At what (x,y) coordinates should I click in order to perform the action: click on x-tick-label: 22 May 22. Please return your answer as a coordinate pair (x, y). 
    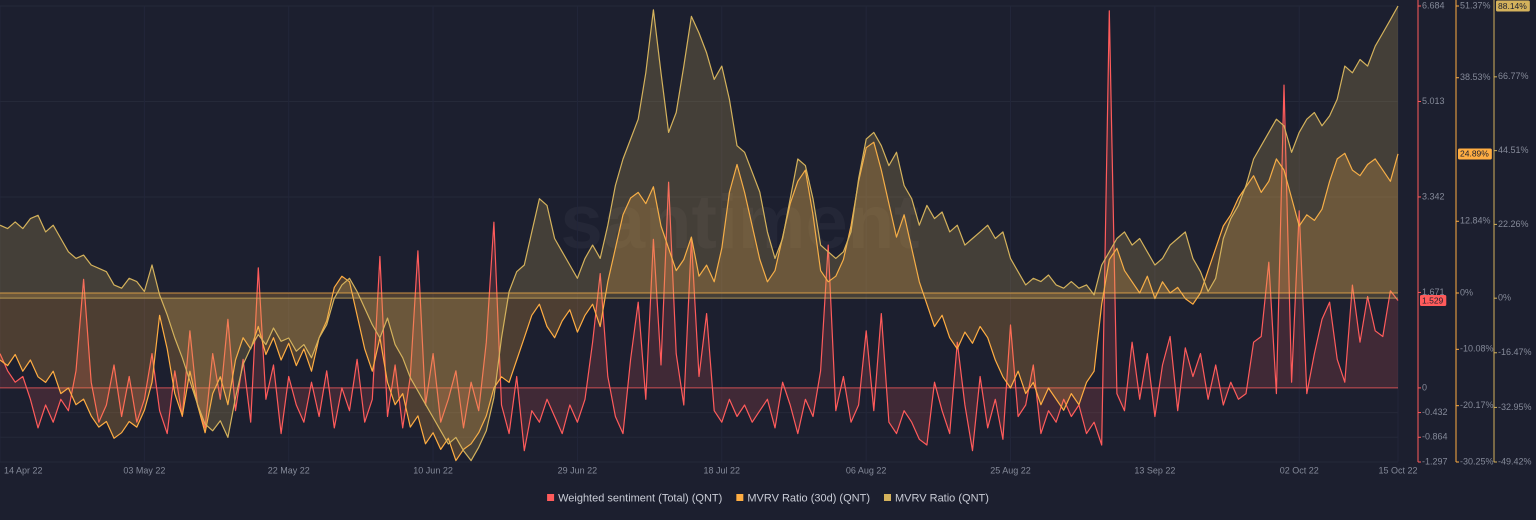
    Looking at the image, I should click on (289, 470).